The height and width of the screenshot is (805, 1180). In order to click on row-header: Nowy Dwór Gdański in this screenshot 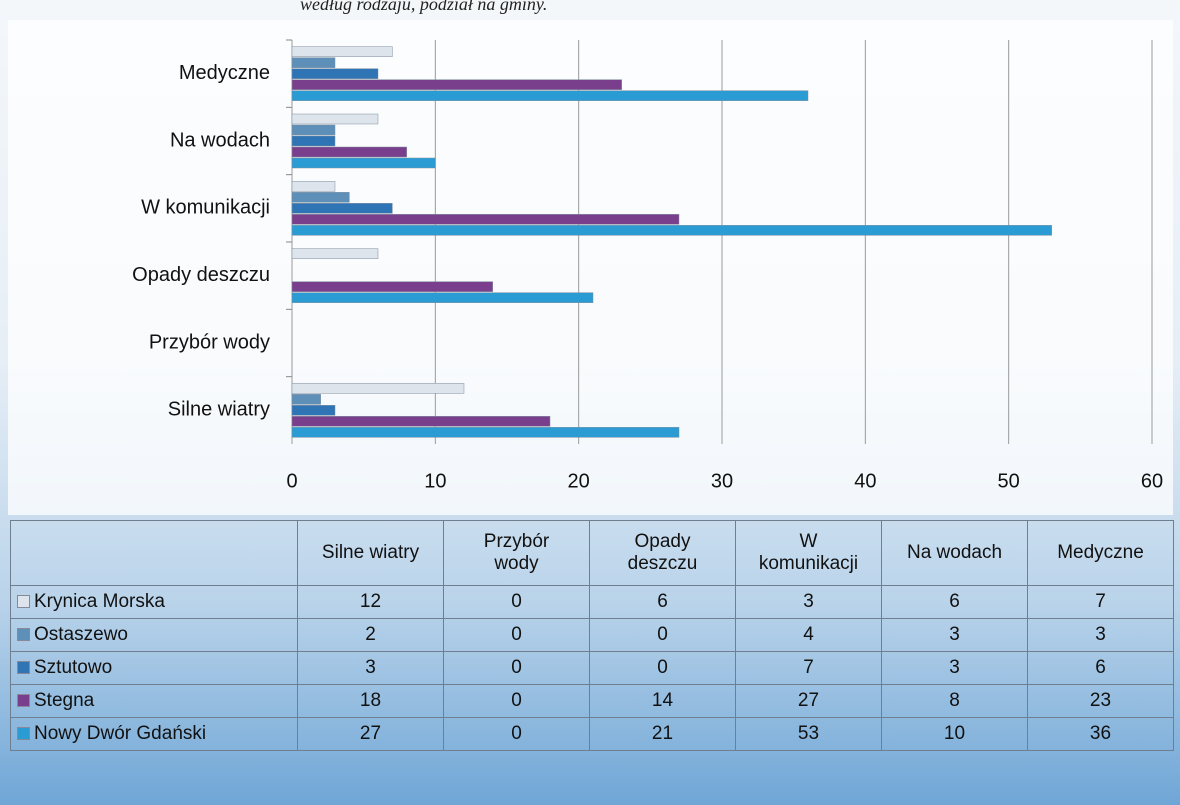, I will do `click(154, 734)`.